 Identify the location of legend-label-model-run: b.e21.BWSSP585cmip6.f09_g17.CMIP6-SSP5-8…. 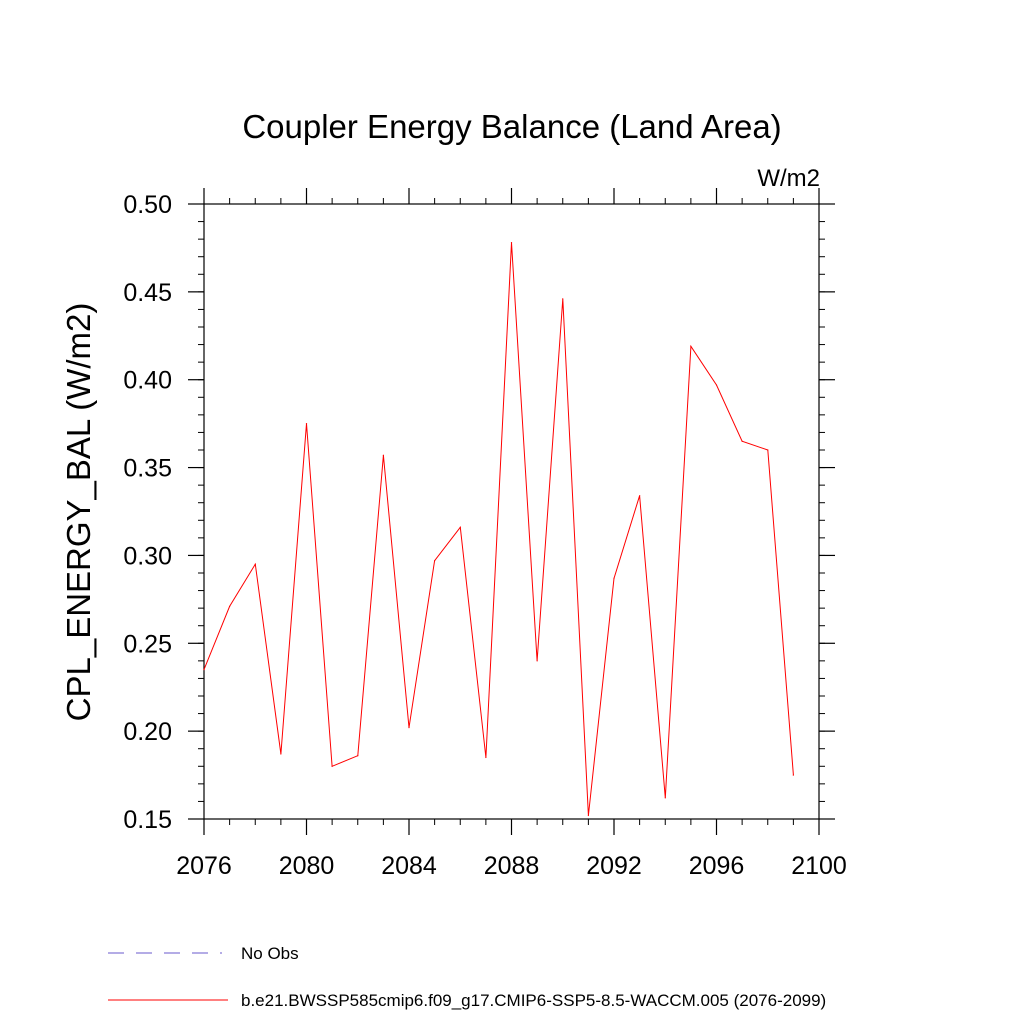
(533, 1000).